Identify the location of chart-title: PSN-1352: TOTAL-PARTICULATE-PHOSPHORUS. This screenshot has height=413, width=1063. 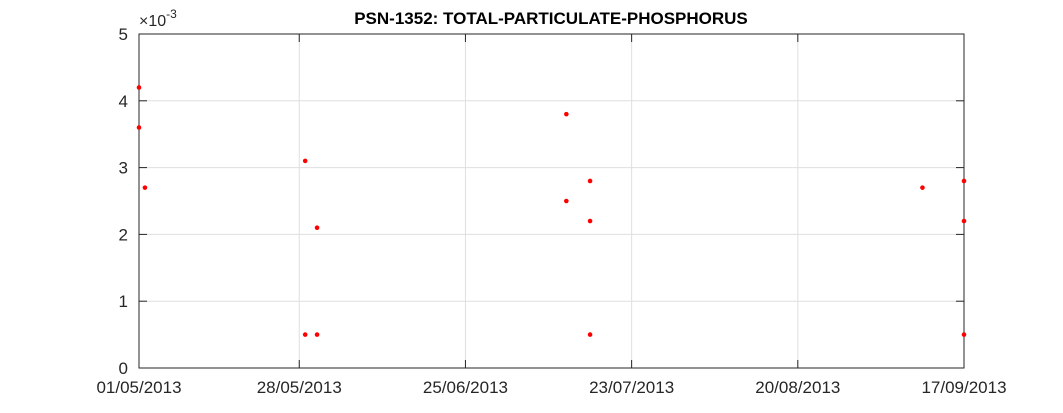
(551, 18).